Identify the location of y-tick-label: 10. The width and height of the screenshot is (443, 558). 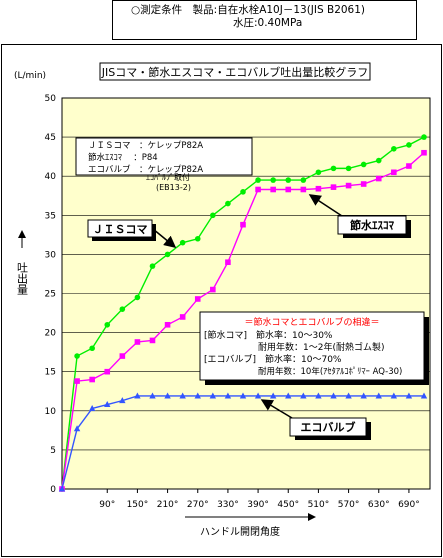
(51, 412).